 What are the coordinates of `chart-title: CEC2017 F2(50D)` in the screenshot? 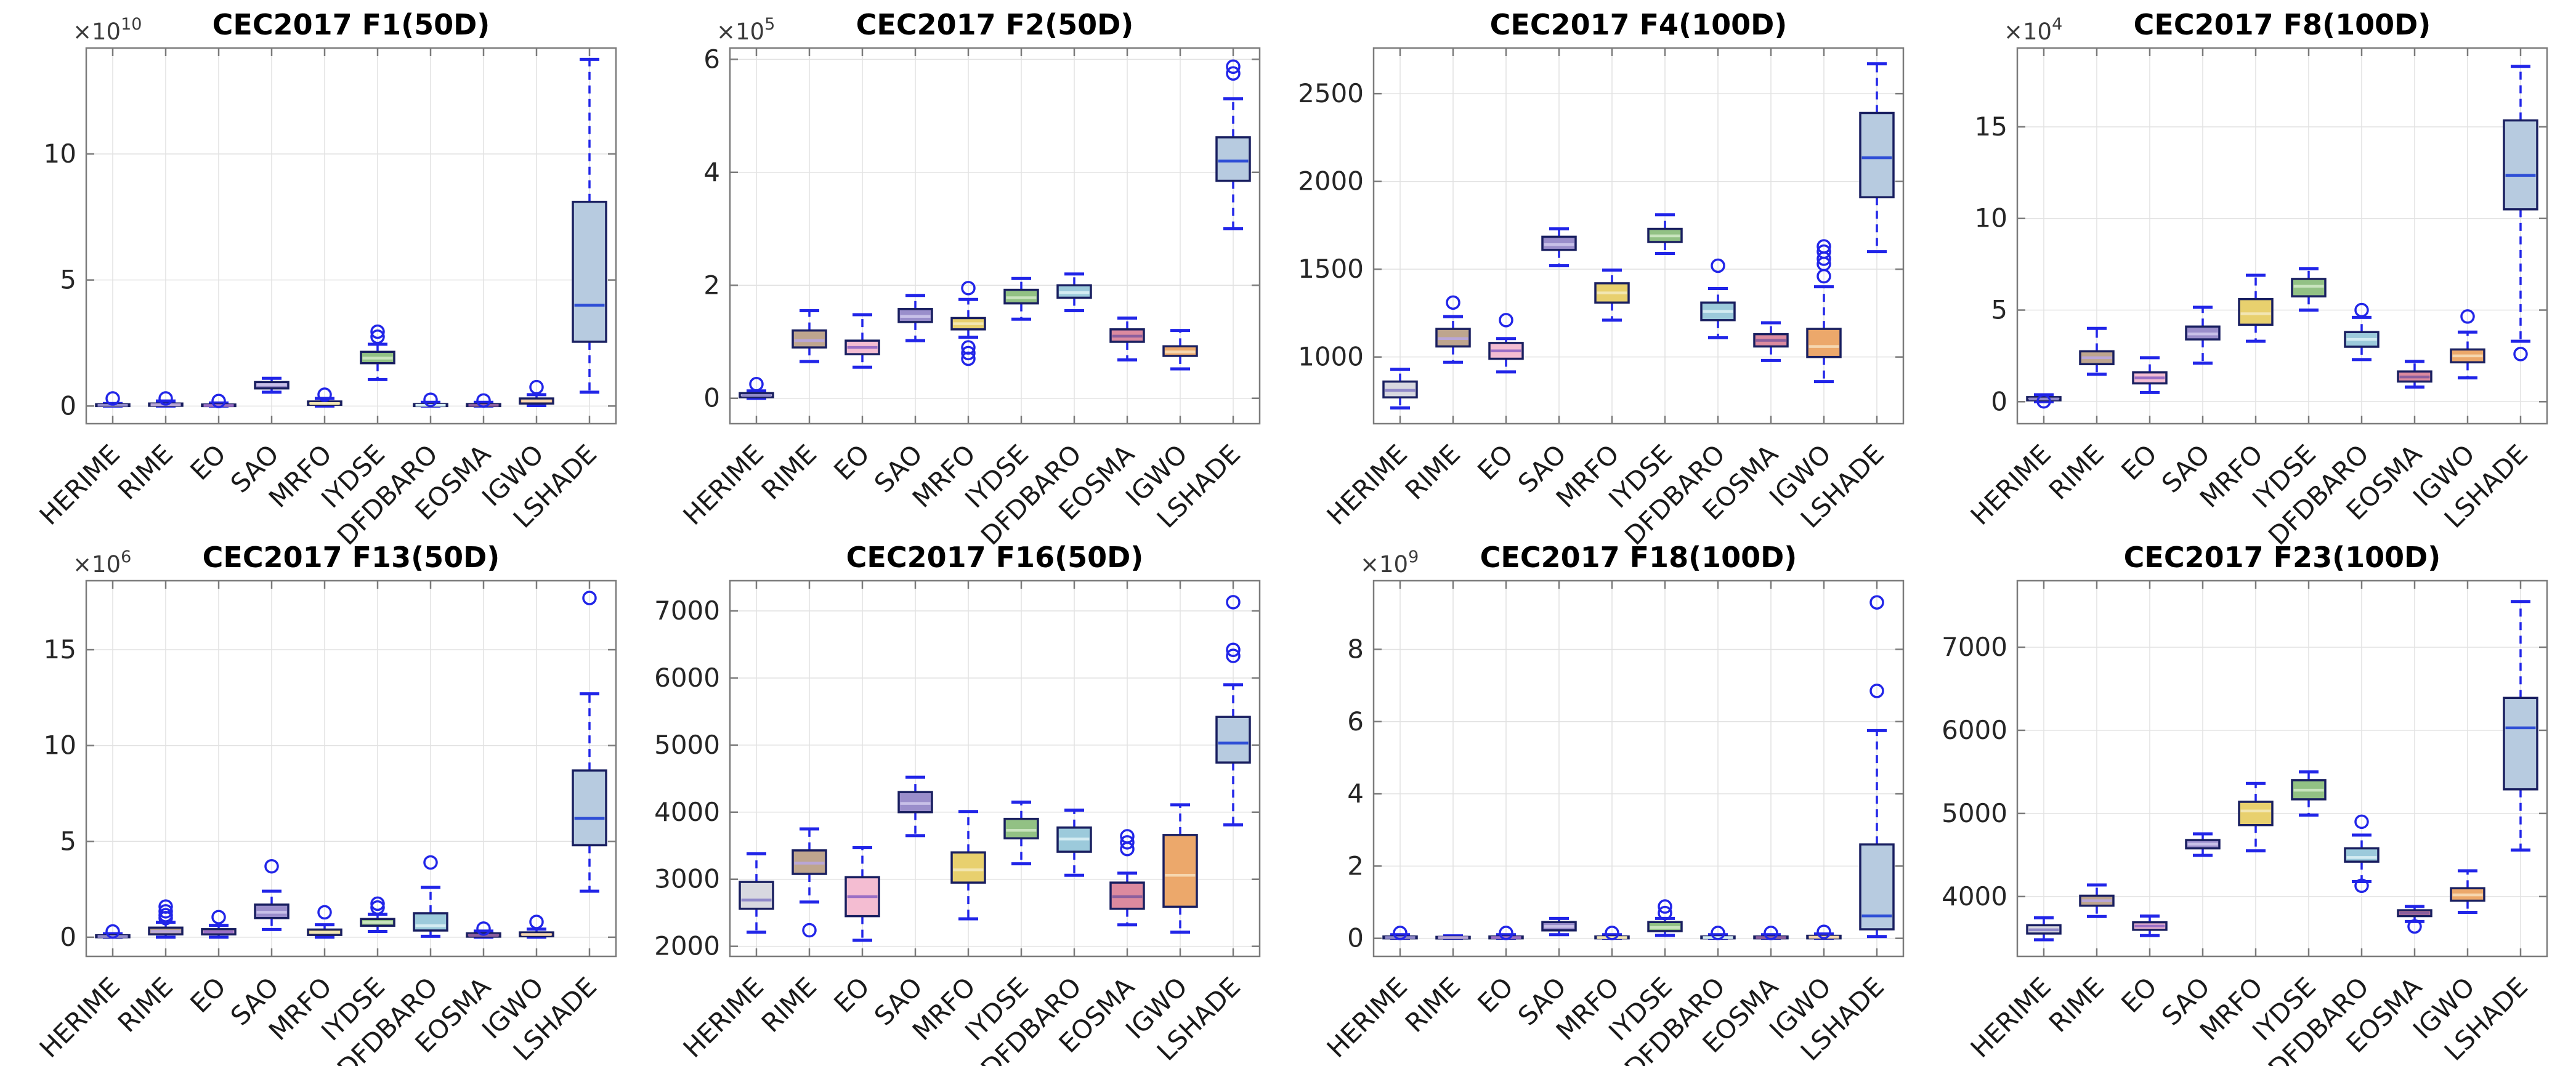 It's located at (995, 24).